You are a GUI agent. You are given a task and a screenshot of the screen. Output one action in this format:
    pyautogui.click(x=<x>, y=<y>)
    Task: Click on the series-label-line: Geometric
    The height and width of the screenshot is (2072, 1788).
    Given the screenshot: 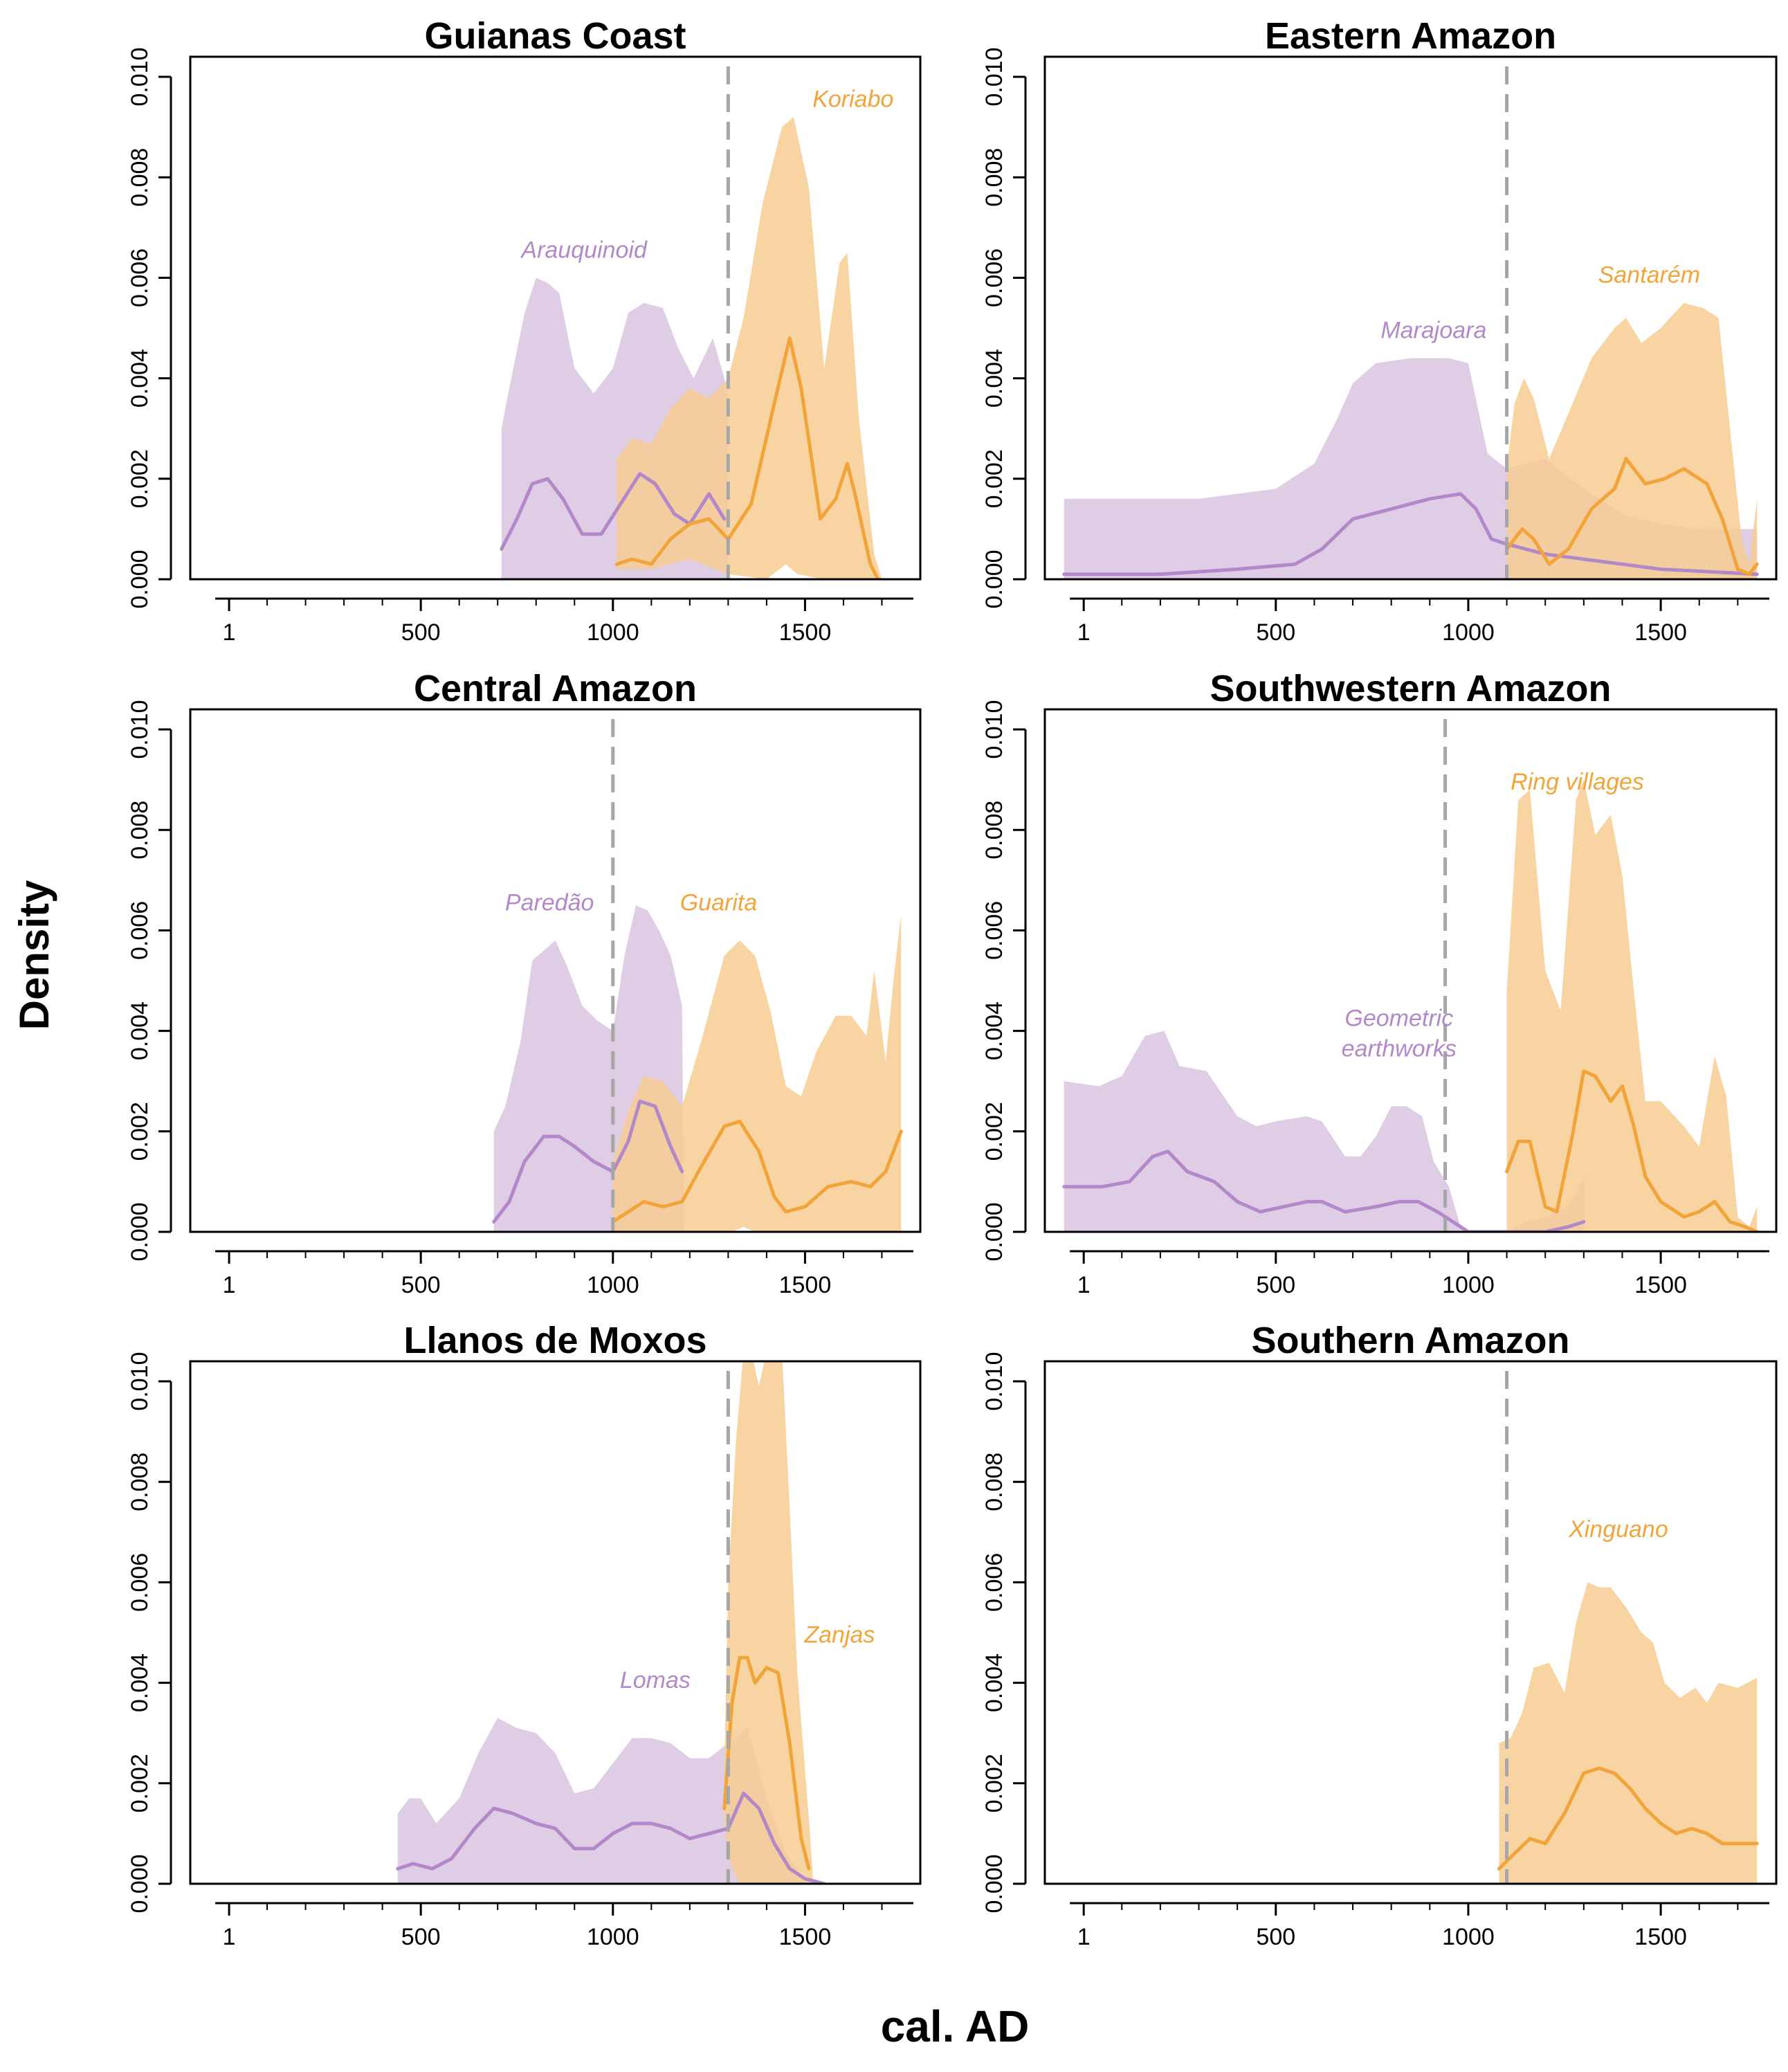 What is the action you would take?
    pyautogui.click(x=1398, y=1018)
    